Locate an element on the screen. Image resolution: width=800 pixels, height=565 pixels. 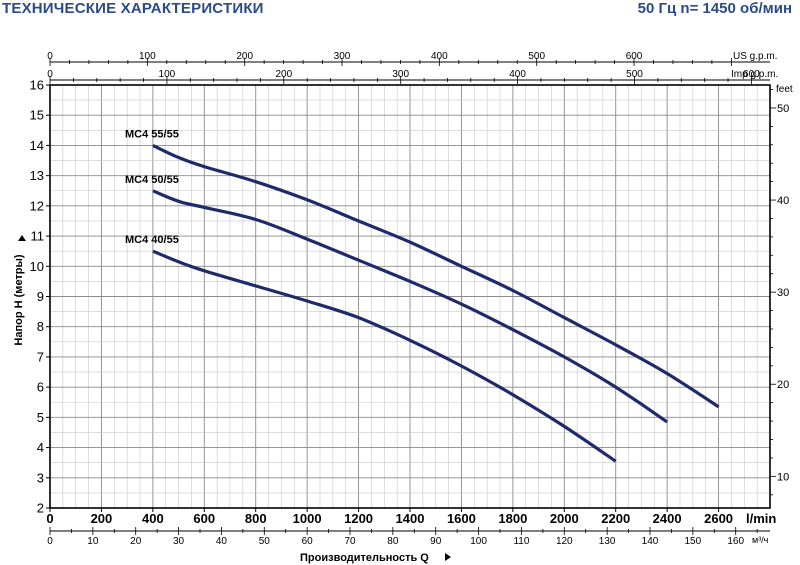
usgpm-tick-label: 0 is located at coordinates (50, 56).